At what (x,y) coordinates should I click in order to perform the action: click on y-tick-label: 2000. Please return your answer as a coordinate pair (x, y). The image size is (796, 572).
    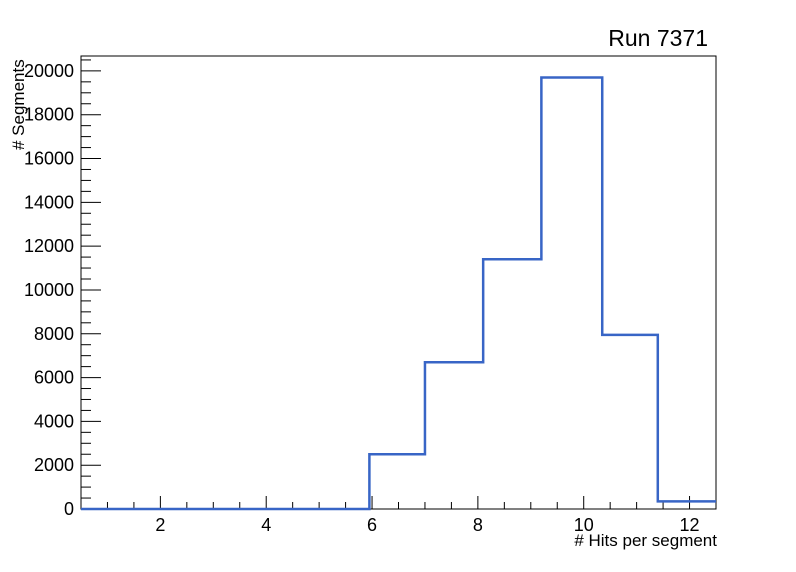
    Looking at the image, I should click on (54, 465).